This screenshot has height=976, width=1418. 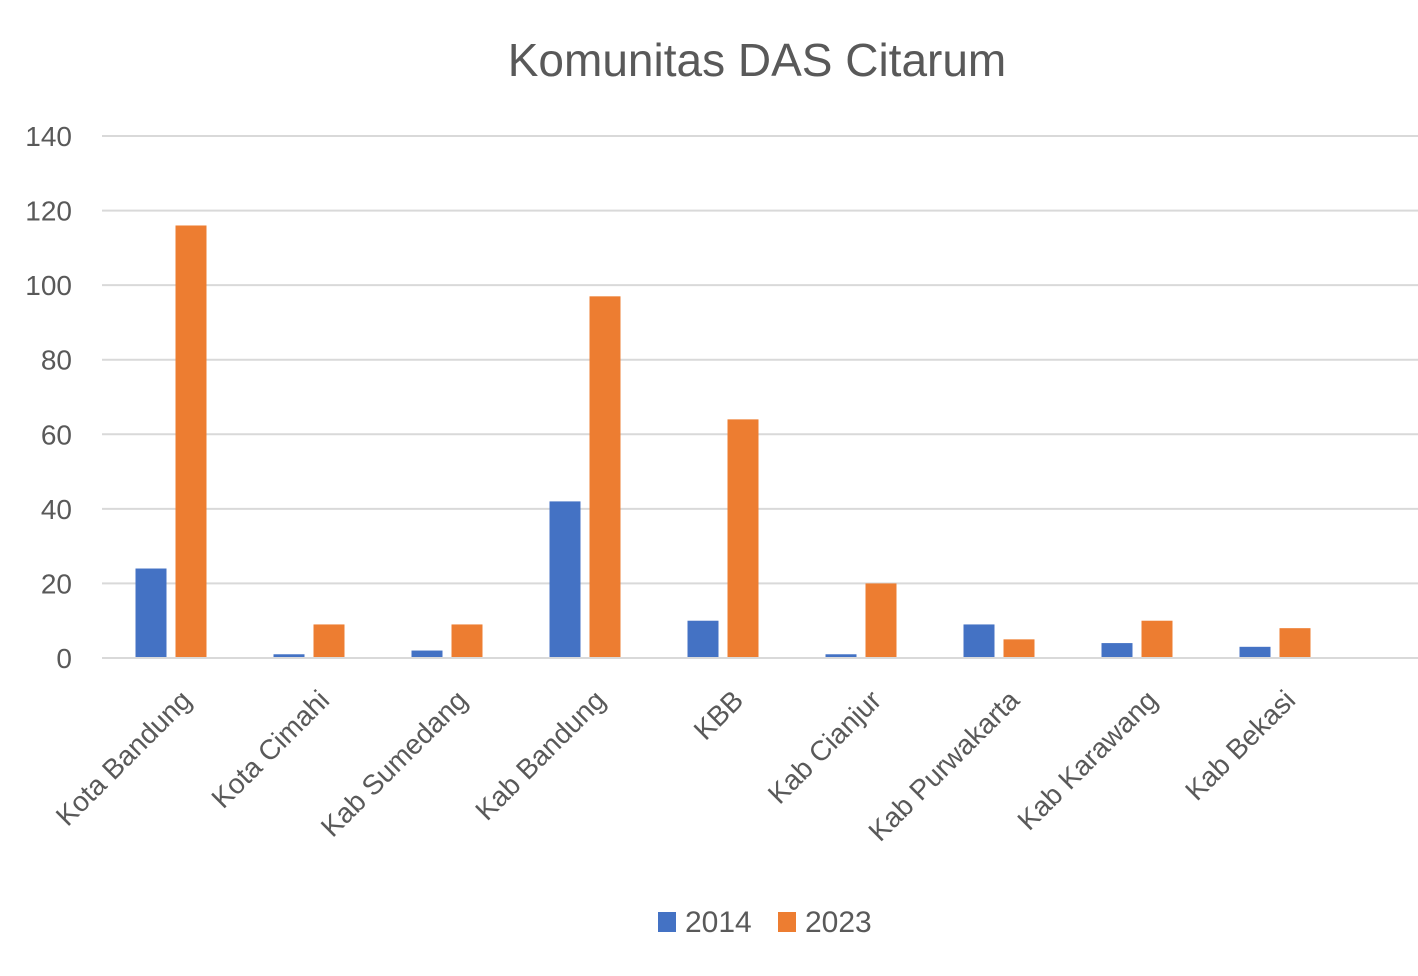 I want to click on chart-title: Komunitas DAS Citarum, so click(x=757, y=60).